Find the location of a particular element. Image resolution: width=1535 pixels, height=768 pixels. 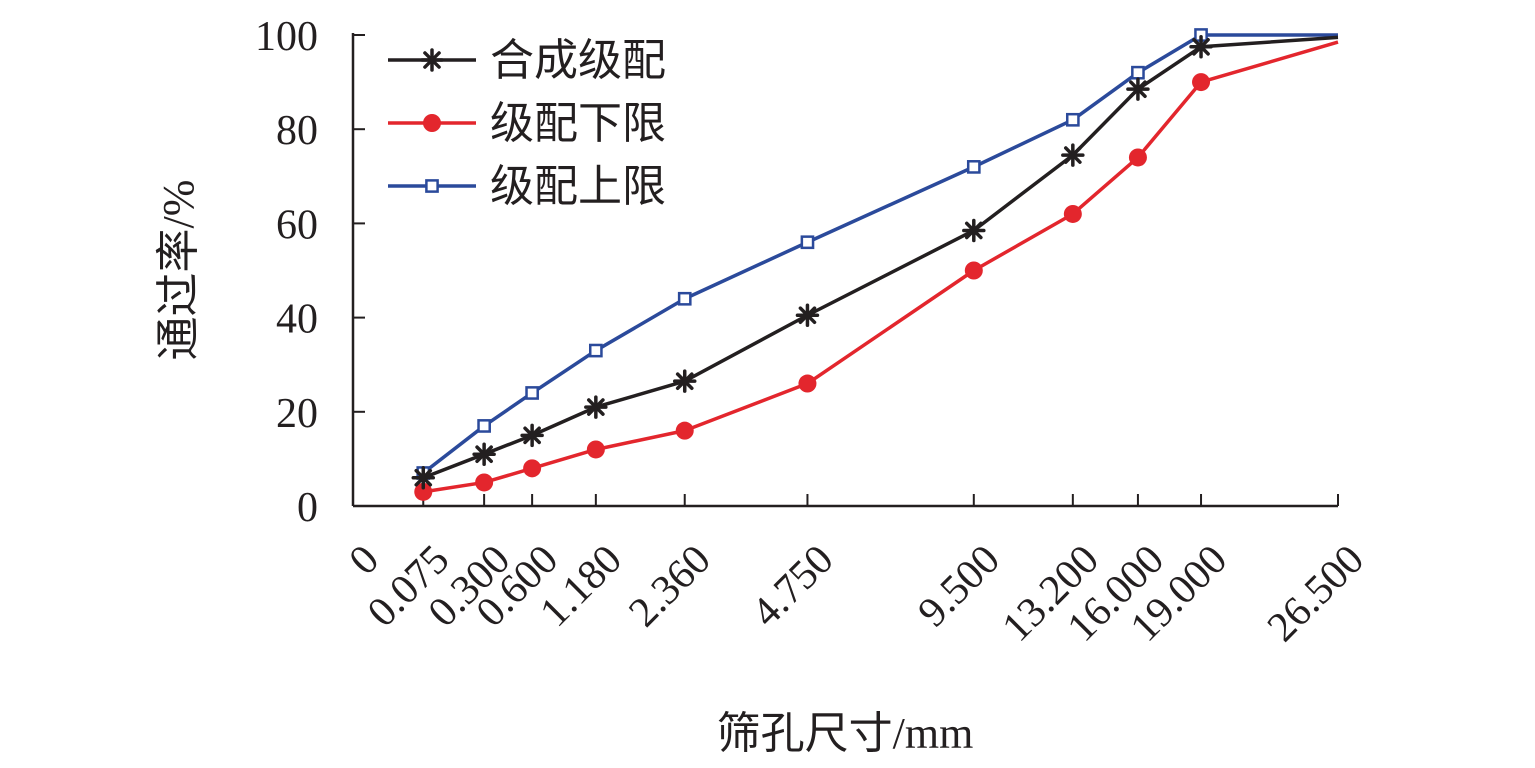

x-tick-label: 9.500 is located at coordinates (959, 586).